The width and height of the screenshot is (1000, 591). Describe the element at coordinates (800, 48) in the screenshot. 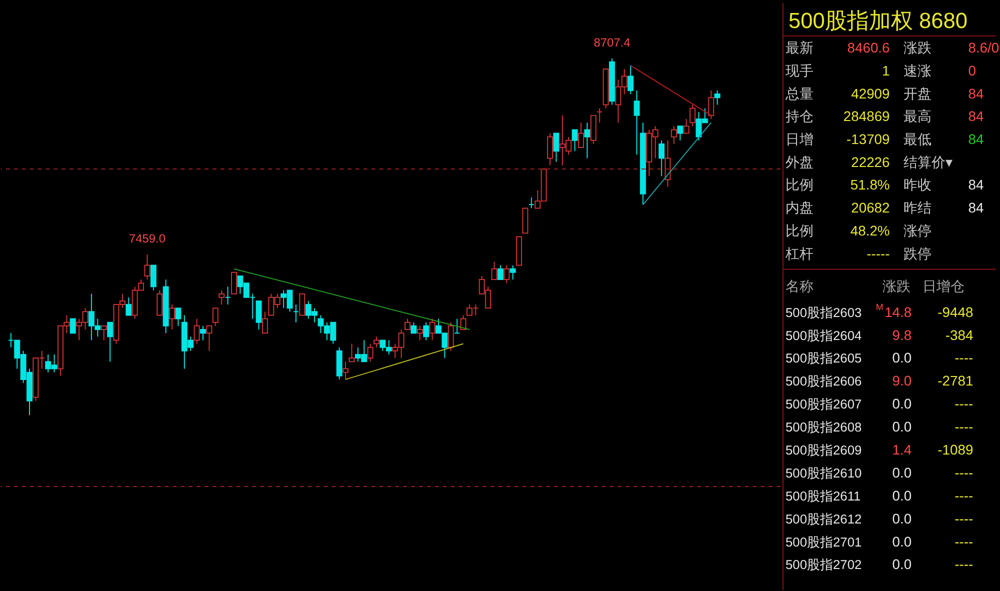

I see `text: 最新` at that location.